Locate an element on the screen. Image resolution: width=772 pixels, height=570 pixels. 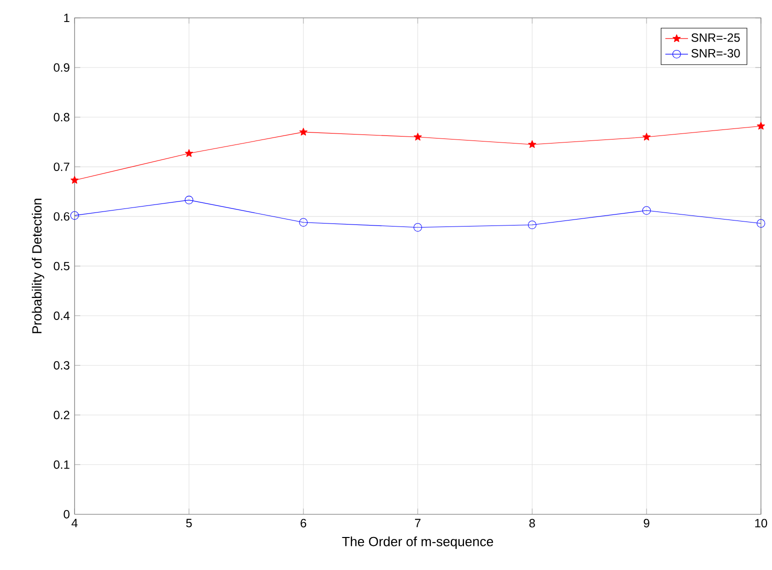
x-tick-label: 8 is located at coordinates (532, 523).